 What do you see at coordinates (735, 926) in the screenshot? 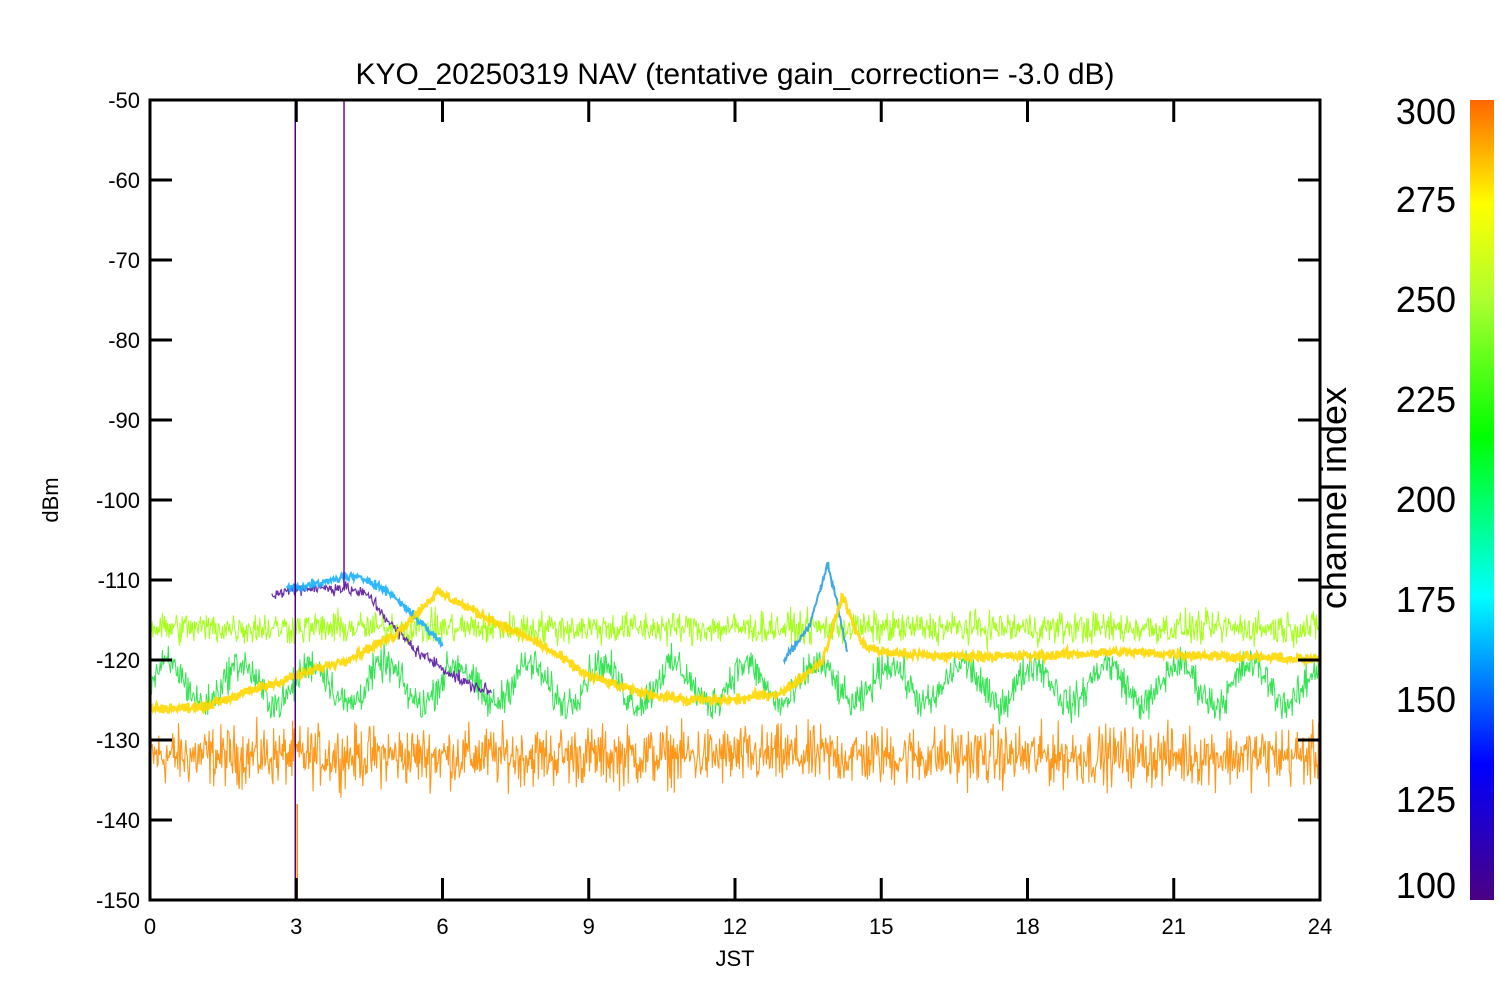
I see `x-tick-label: 12` at bounding box center [735, 926].